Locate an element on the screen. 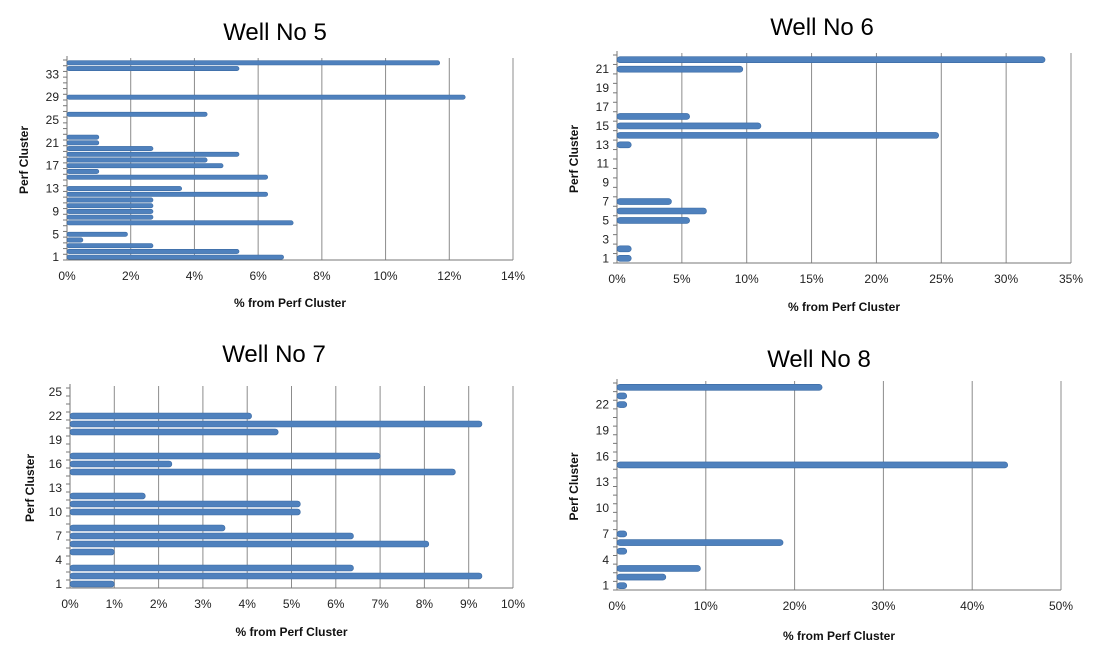 Image resolution: width=1100 pixels, height=650 pixels. x-tick-label: 4% is located at coordinates (195, 276).